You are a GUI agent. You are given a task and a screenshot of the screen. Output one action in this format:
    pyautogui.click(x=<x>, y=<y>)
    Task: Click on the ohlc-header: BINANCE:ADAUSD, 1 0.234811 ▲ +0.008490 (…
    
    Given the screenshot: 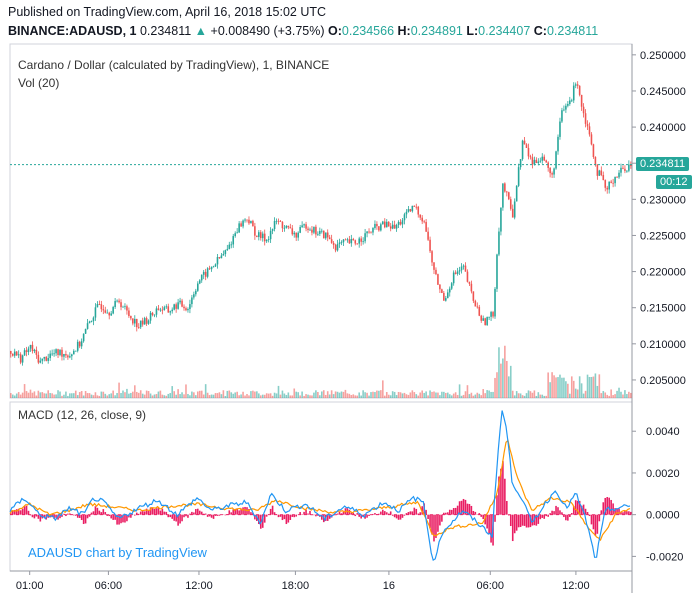 What is the action you would take?
    pyautogui.click(x=303, y=31)
    